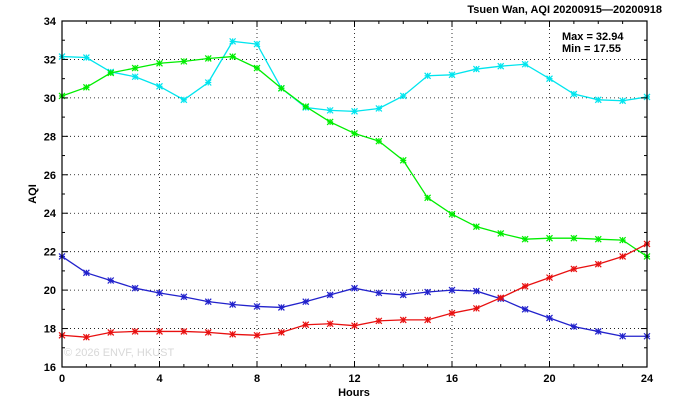 The height and width of the screenshot is (409, 674). I want to click on y-tick-label-32: 32, so click(50, 60).